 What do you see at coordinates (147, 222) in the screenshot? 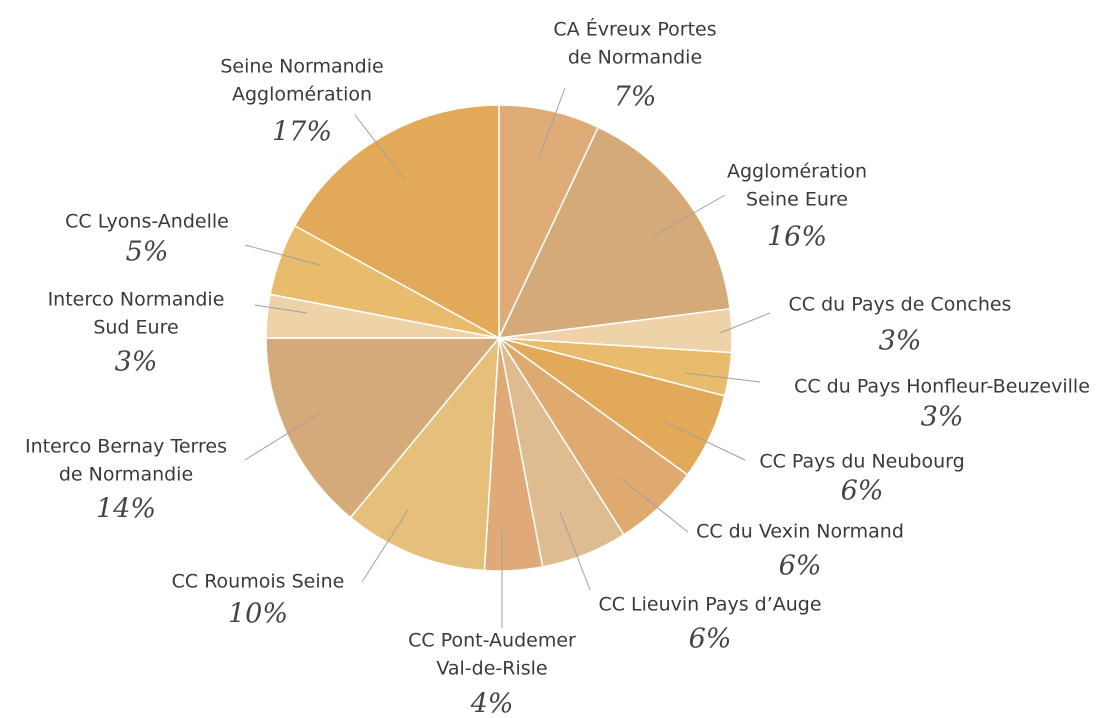
I see `slice-label: CC Lyons-Andelle` at bounding box center [147, 222].